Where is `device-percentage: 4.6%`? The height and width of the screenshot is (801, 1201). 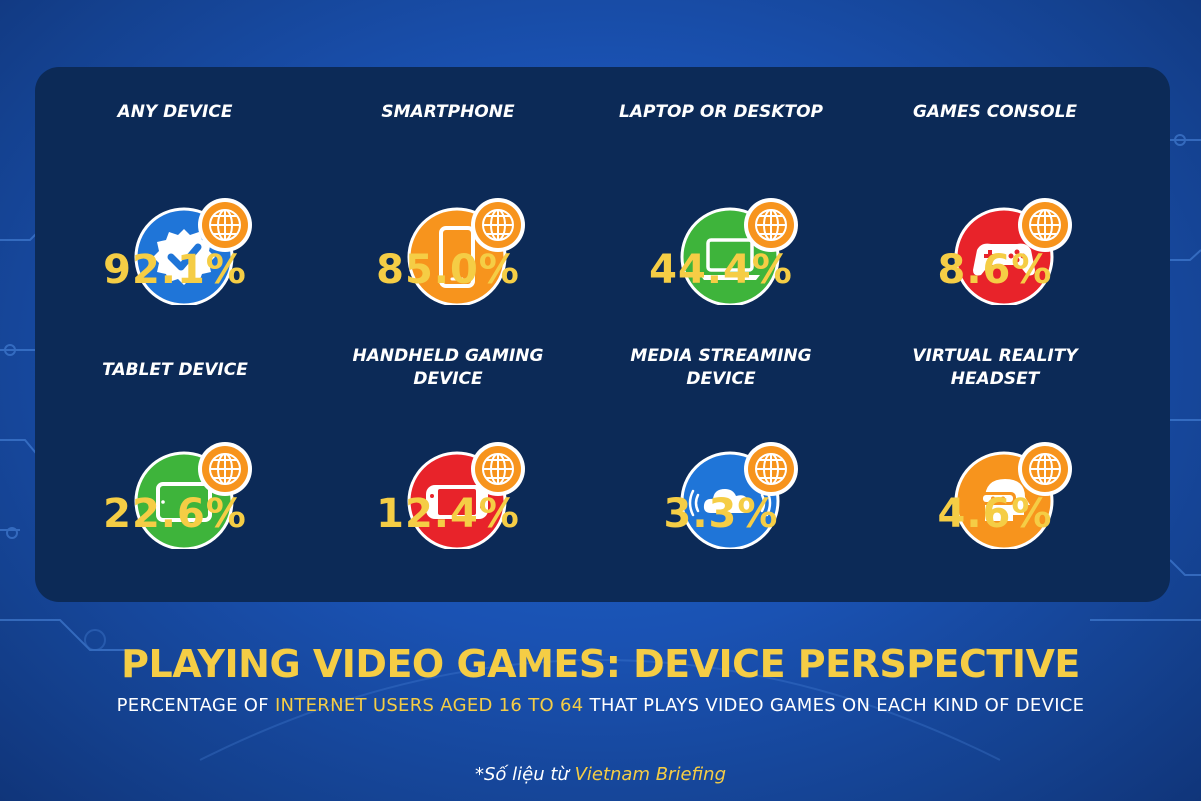 device-percentage: 4.6% is located at coordinates (995, 514).